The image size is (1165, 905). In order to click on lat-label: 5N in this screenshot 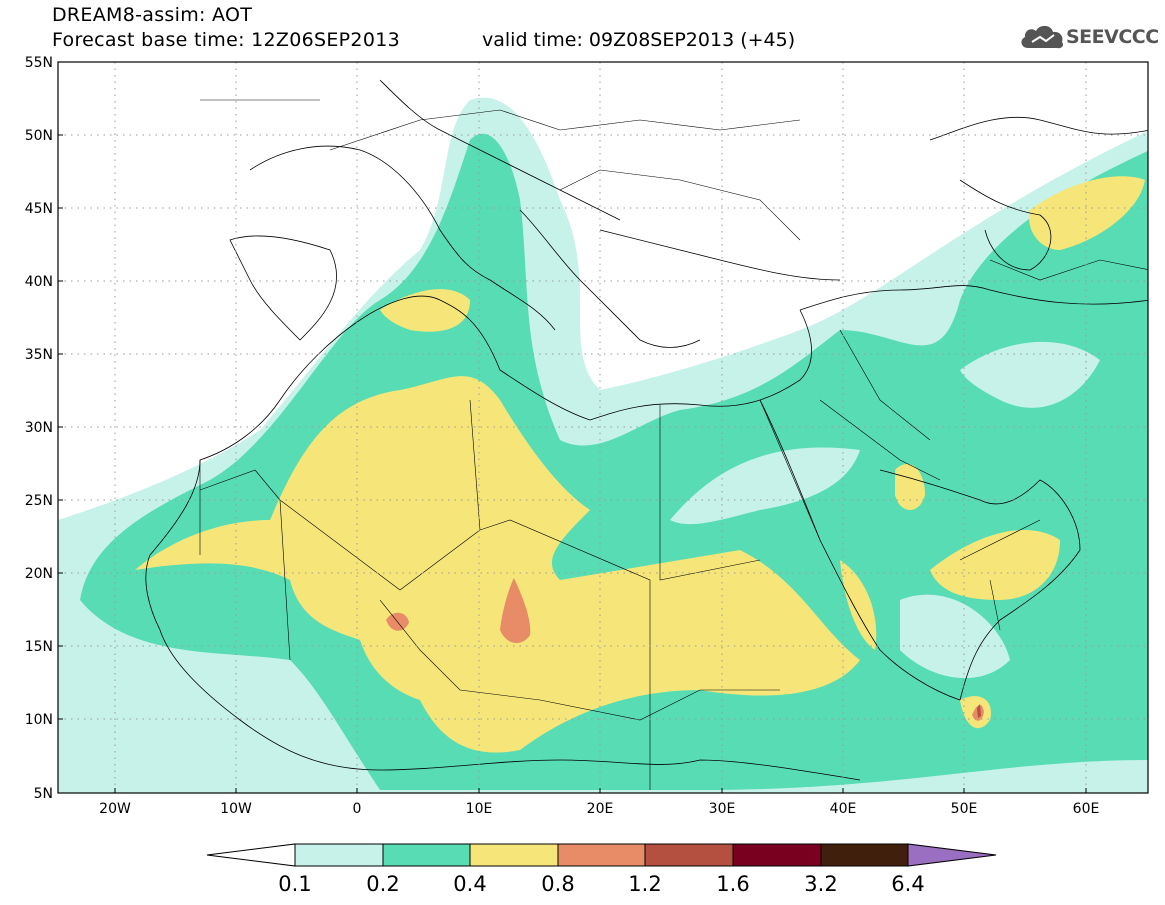, I will do `click(43, 794)`.